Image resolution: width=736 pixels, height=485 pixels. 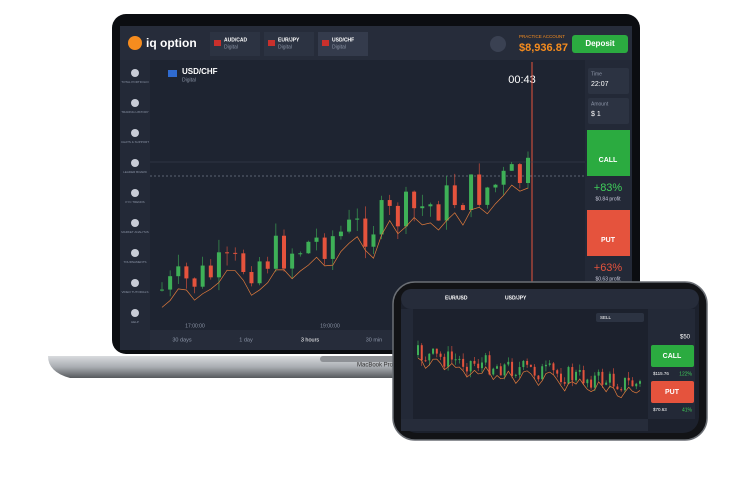 I want to click on tab-flag, so click(x=217, y=43).